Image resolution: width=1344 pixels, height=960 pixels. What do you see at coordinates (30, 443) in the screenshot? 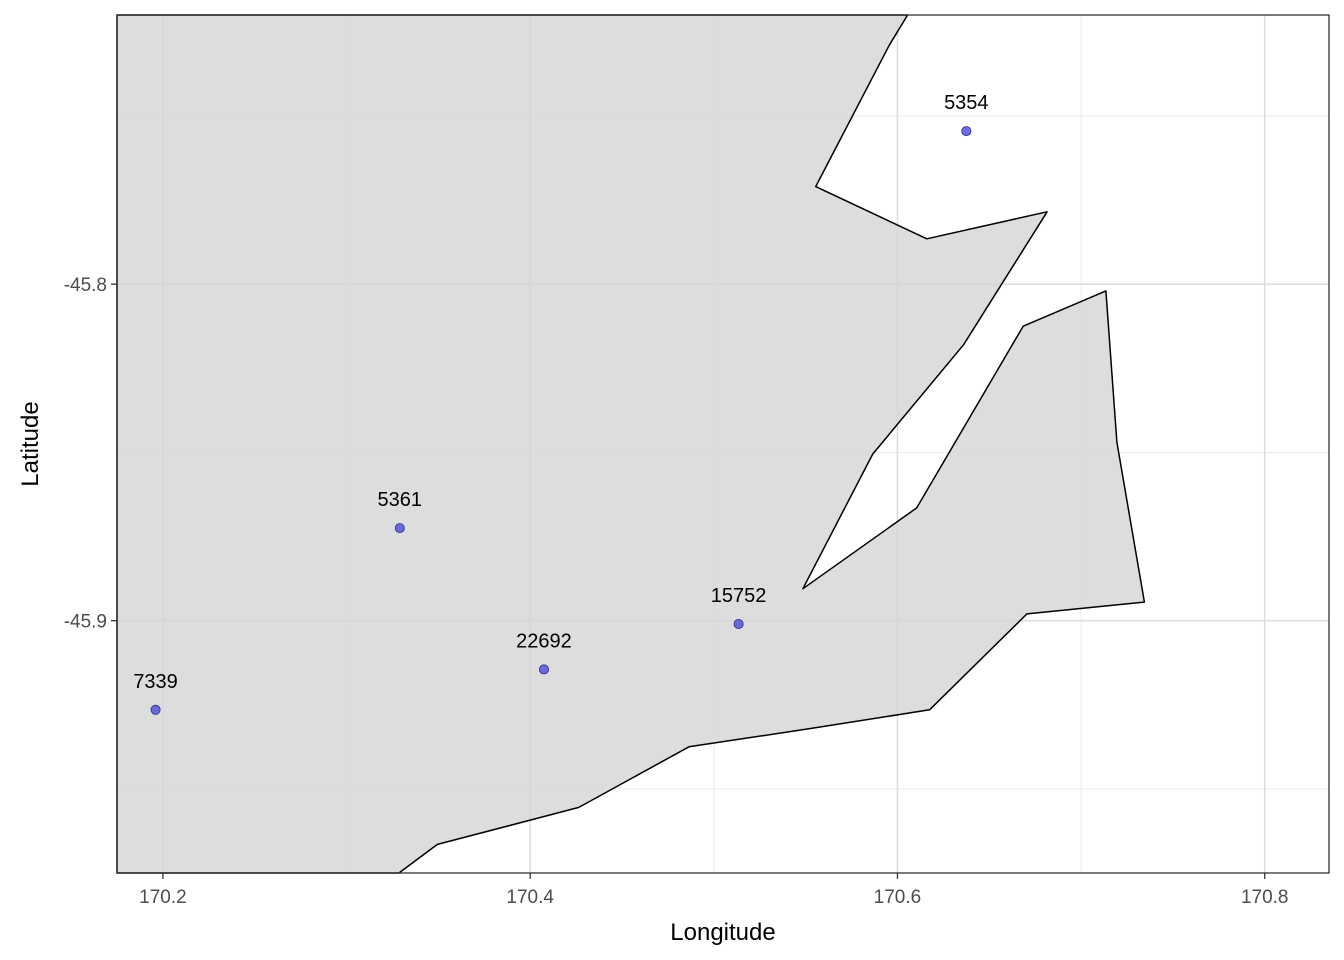
I see `y-axis-title: Latitude` at bounding box center [30, 443].